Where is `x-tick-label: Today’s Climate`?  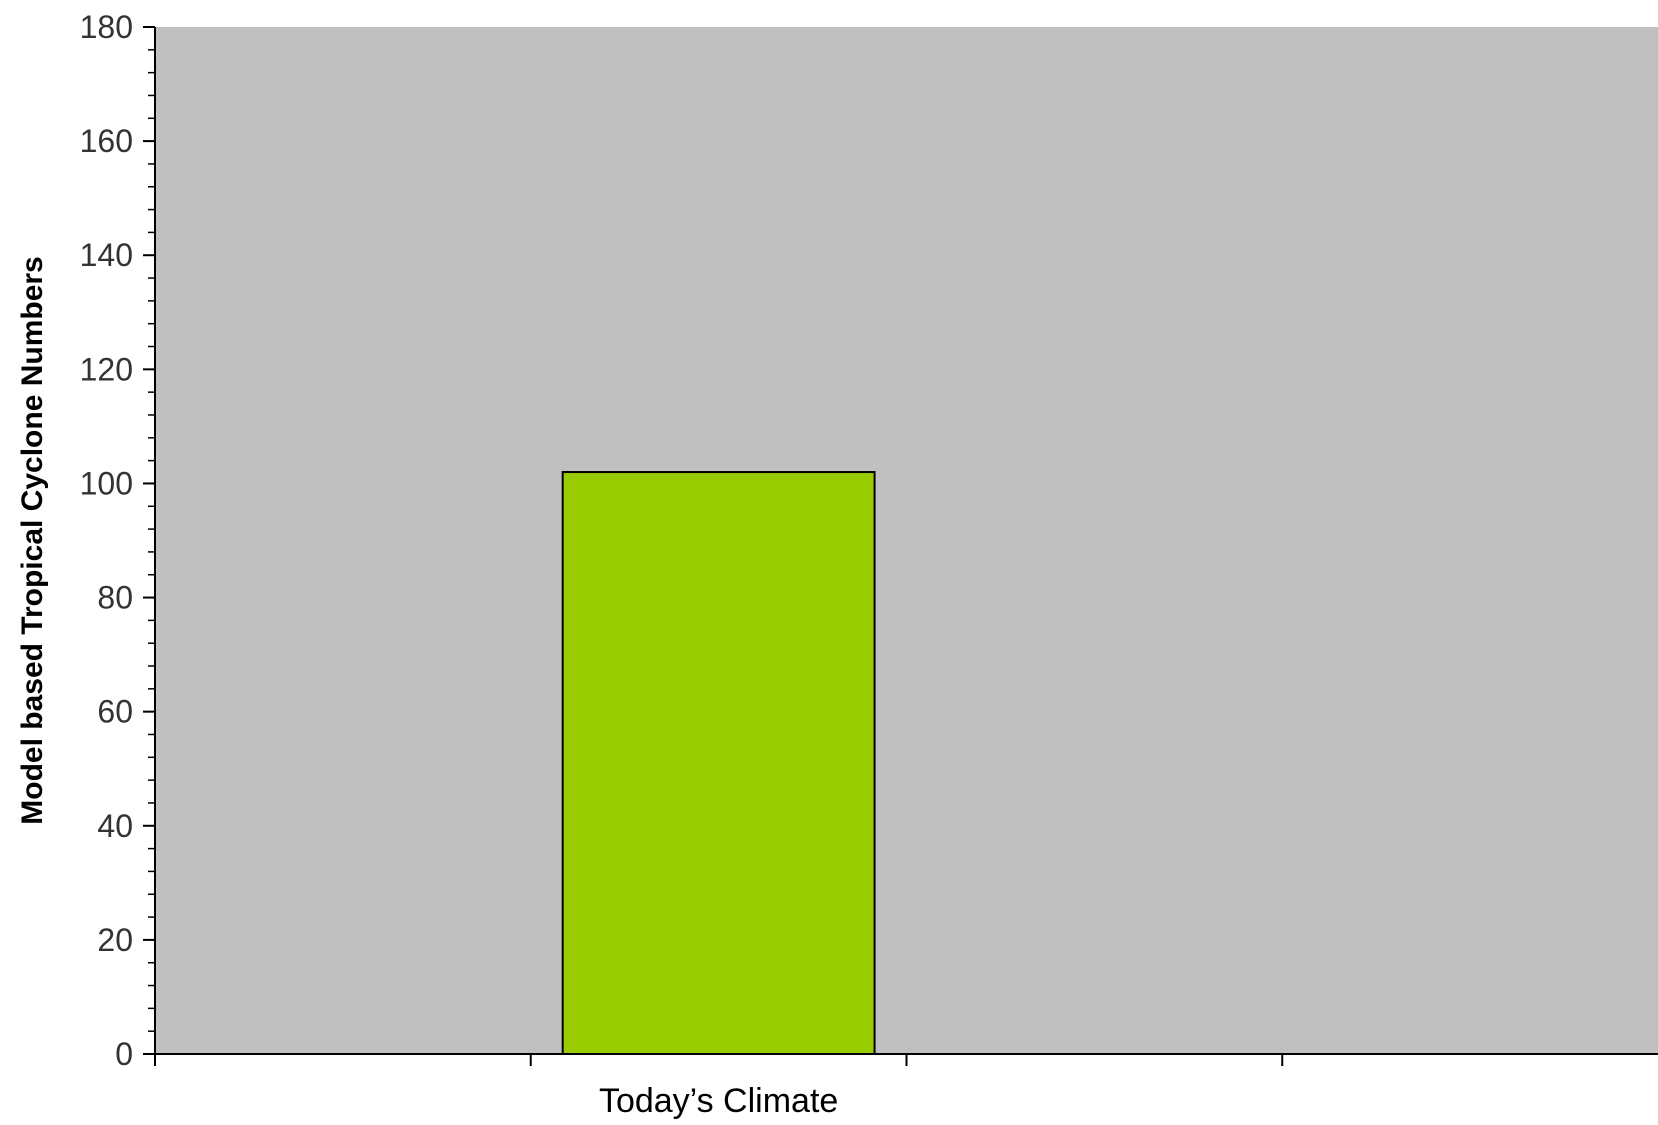 x-tick-label: Today’s Climate is located at coordinates (718, 1101).